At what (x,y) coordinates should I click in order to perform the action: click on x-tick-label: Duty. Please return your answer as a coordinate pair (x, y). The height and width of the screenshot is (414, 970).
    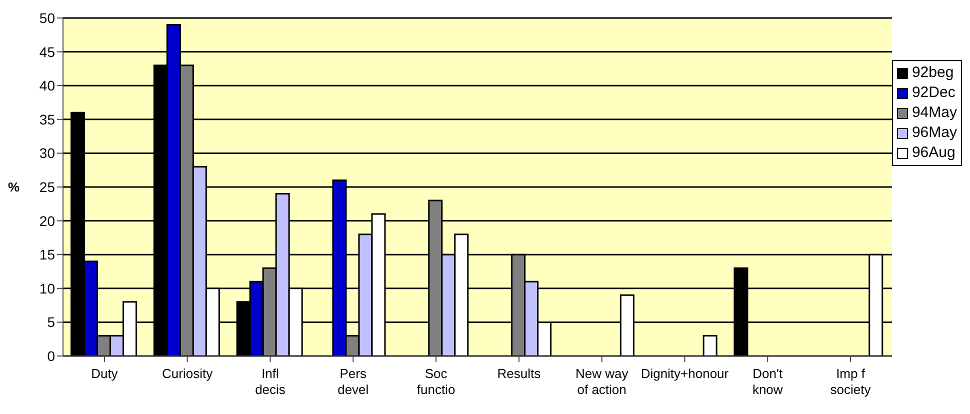
    Looking at the image, I should click on (104, 373).